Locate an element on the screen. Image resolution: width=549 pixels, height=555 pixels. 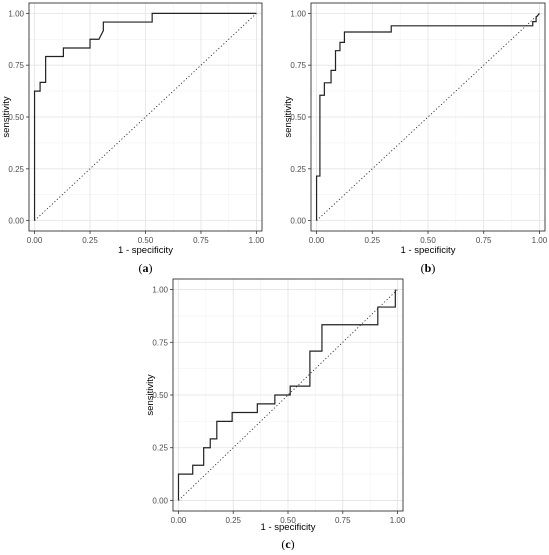
panel-label-letter: b is located at coordinates (428, 268).